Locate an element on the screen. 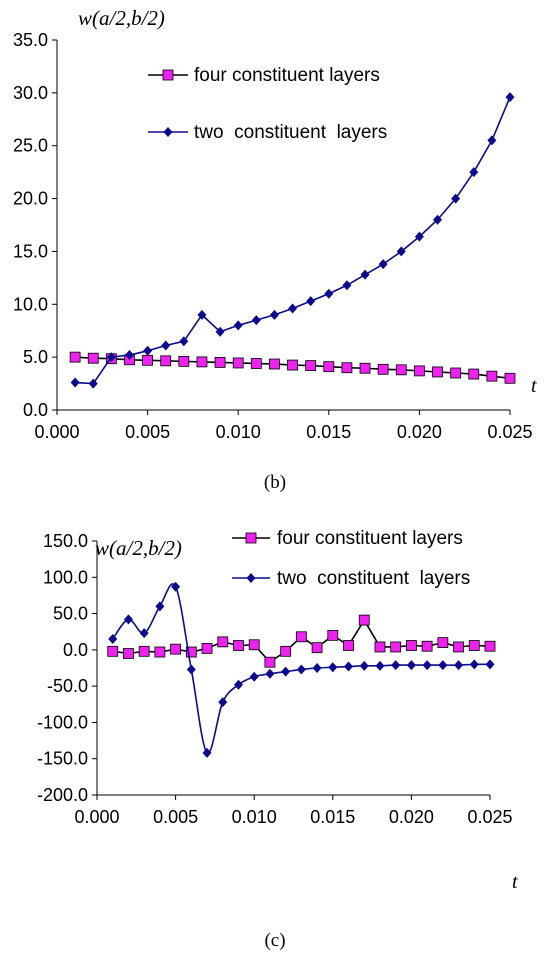  y-tick-label: -200.0 is located at coordinates (62, 795).